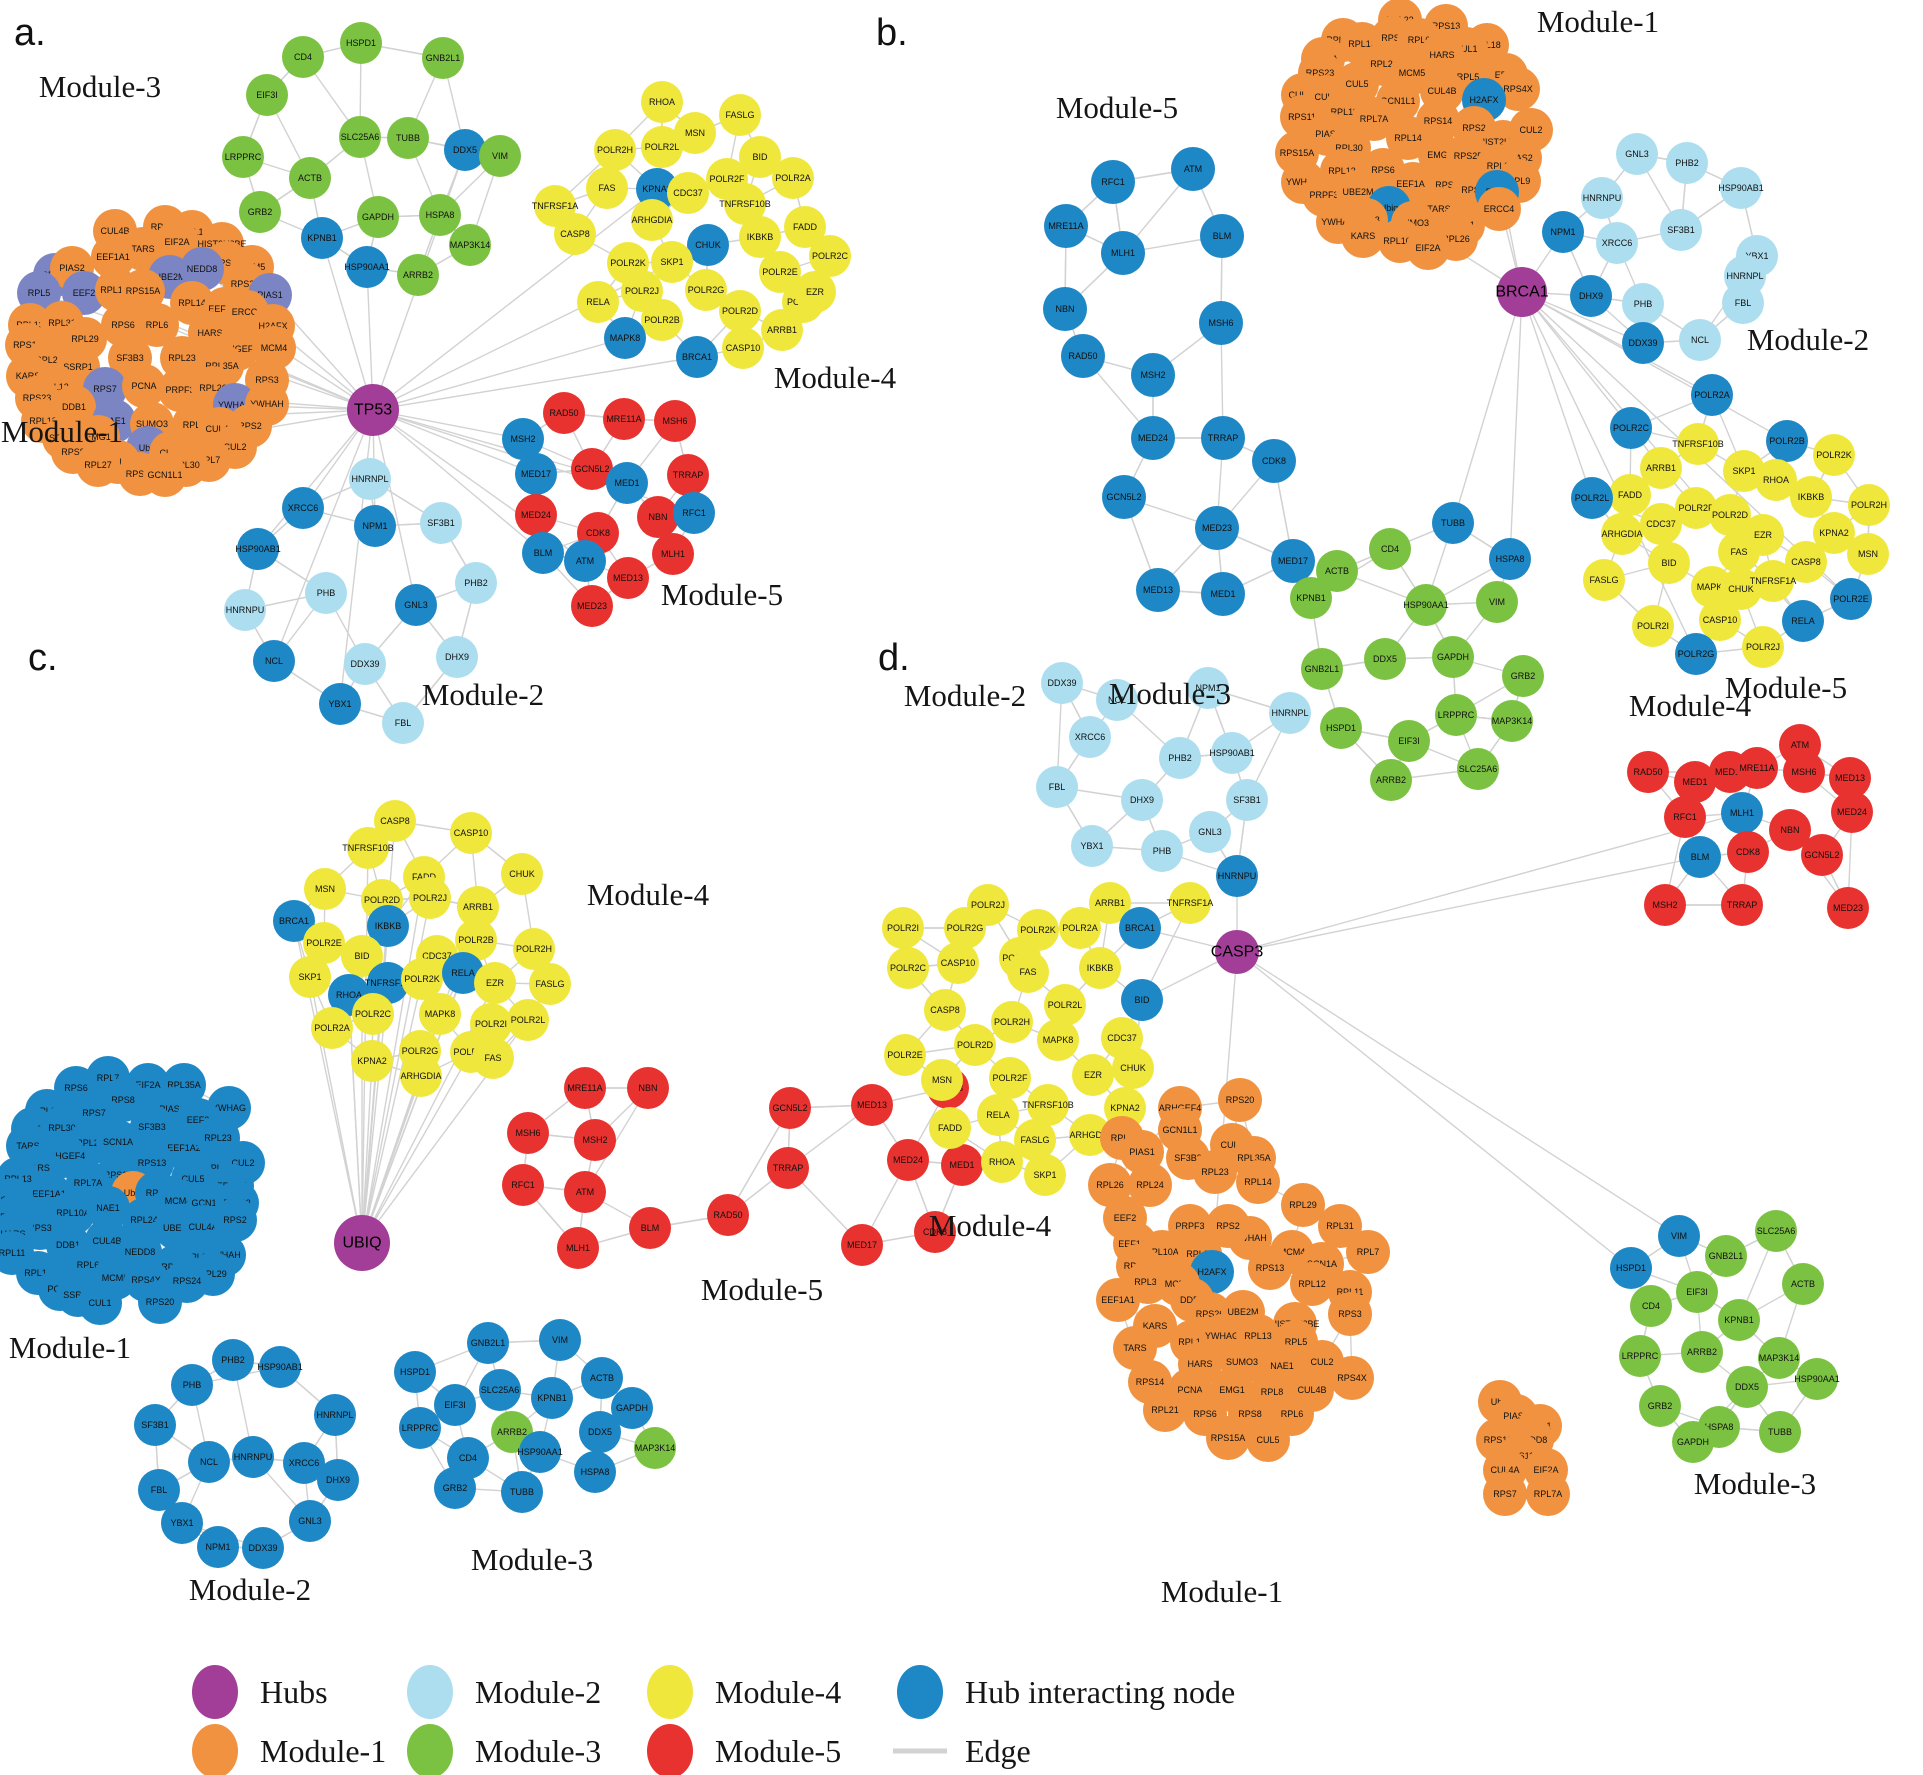  Describe the element at coordinates (740, 311) in the screenshot. I see `svg-text: POLR2D` at that location.